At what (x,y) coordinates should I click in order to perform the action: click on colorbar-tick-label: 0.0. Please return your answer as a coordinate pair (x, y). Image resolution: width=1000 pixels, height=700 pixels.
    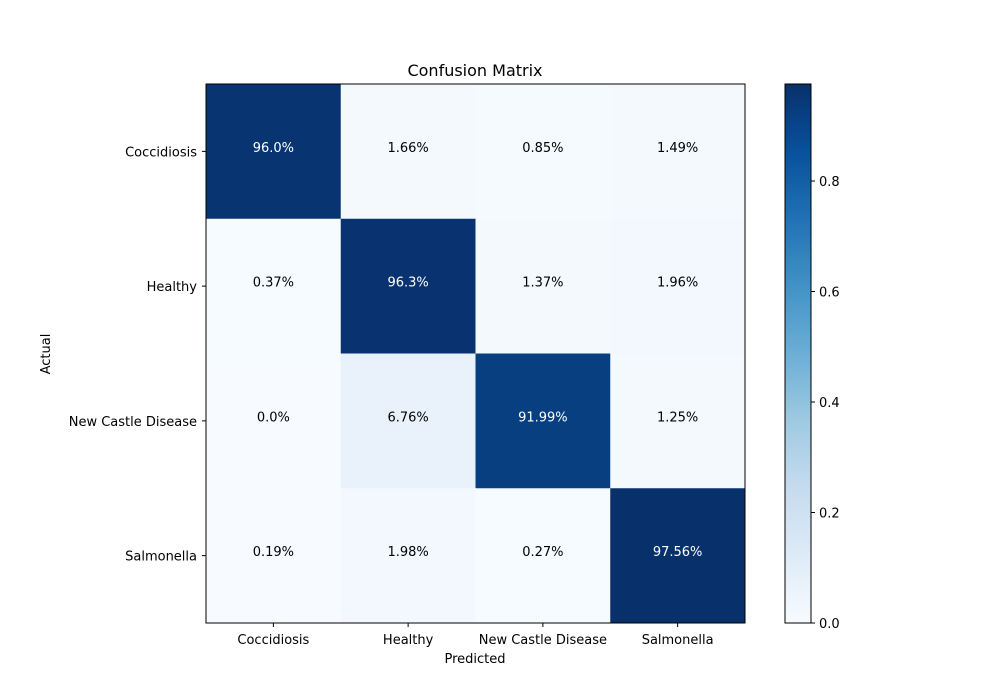
    Looking at the image, I should click on (829, 624).